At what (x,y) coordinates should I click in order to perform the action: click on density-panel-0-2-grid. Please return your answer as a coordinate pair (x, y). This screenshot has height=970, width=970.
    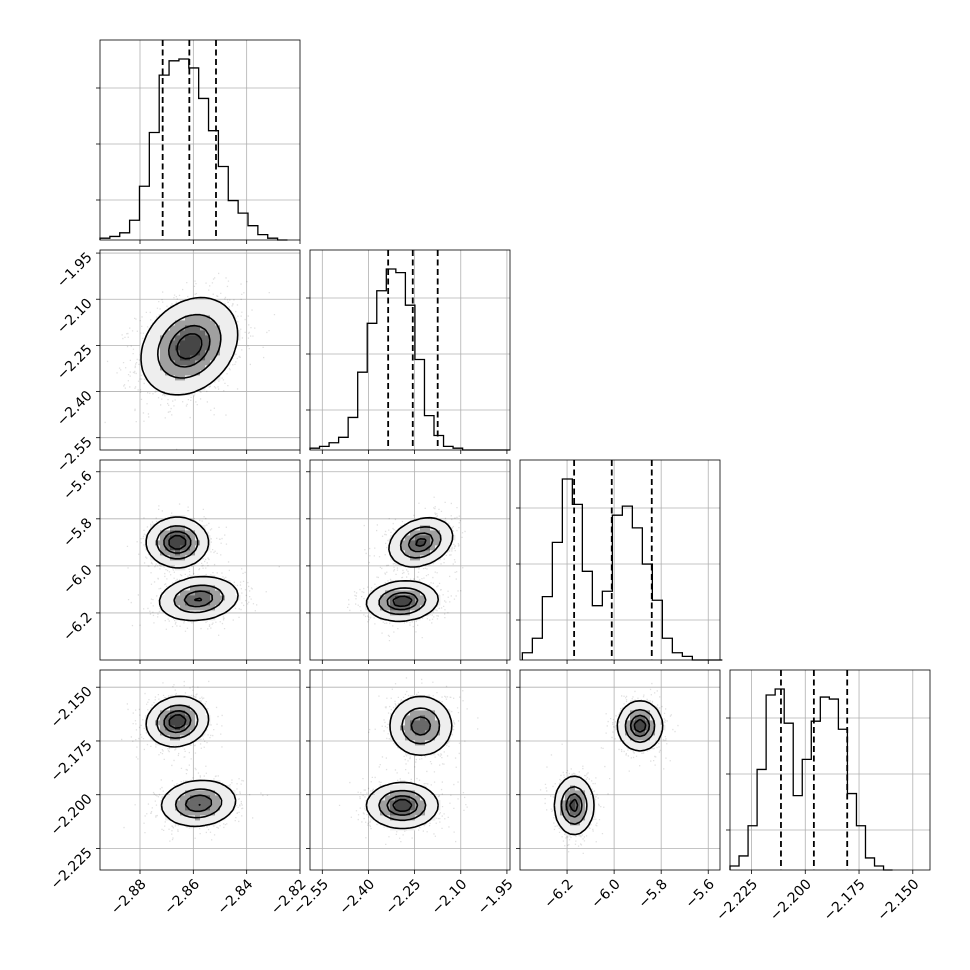
    Looking at the image, I should click on (200, 560).